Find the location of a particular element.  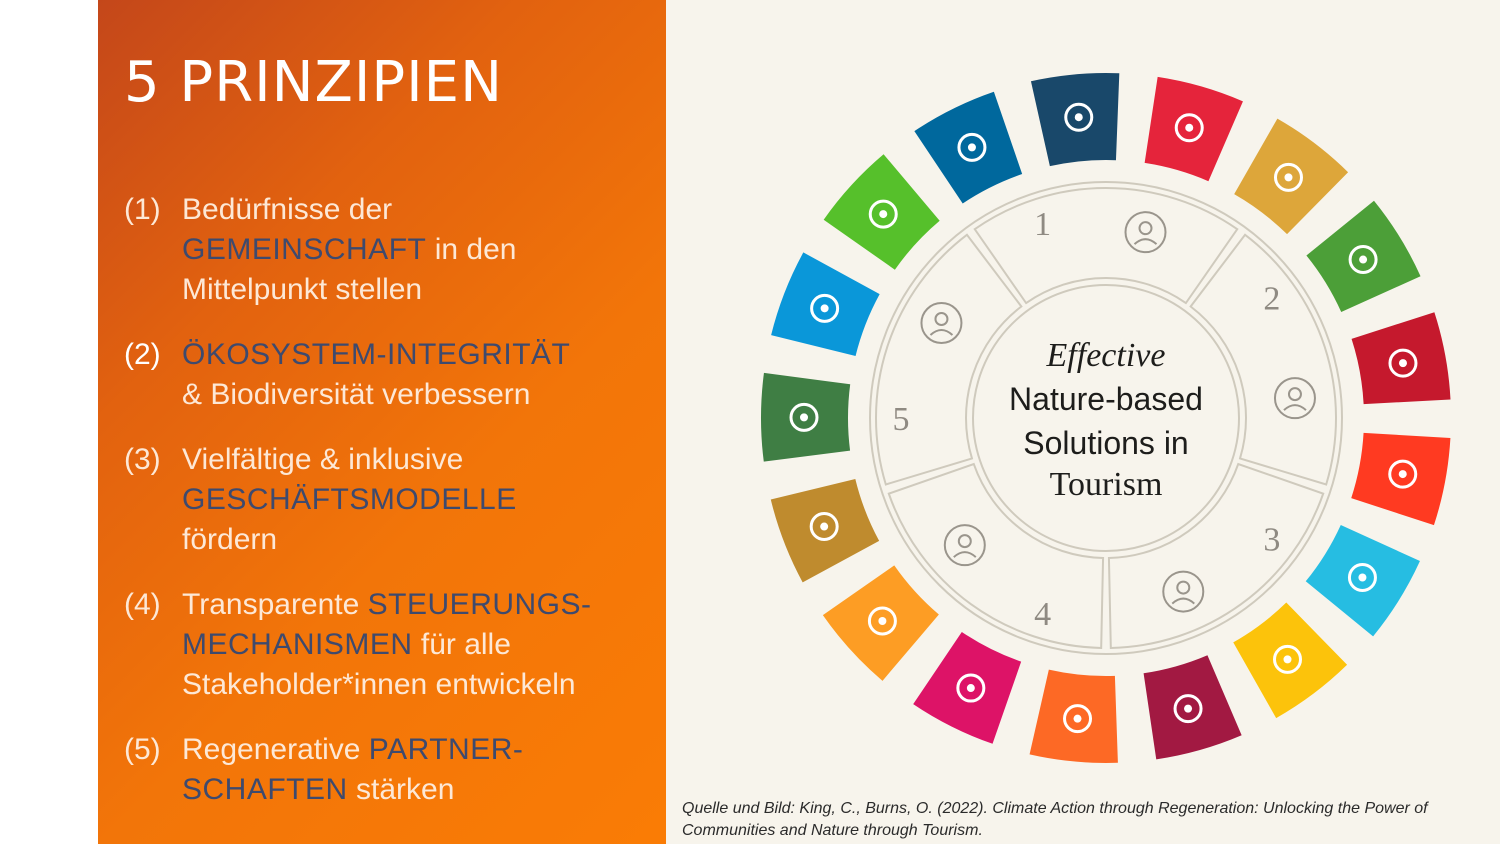

community-icon is located at coordinates (1145, 232).